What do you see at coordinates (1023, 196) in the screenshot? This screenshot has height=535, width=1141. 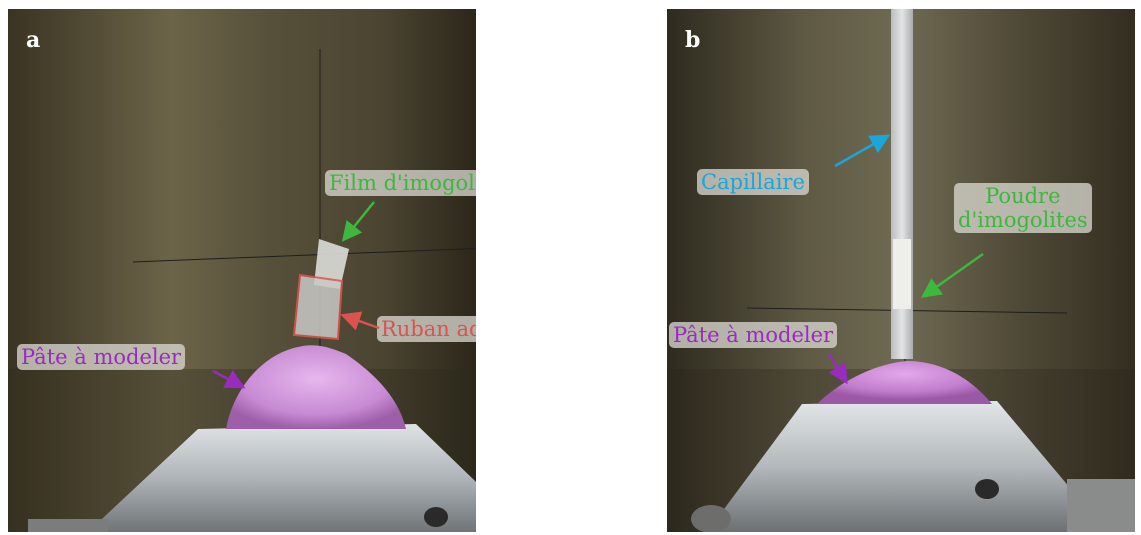 I see `label-powder-line1: Poudre` at bounding box center [1023, 196].